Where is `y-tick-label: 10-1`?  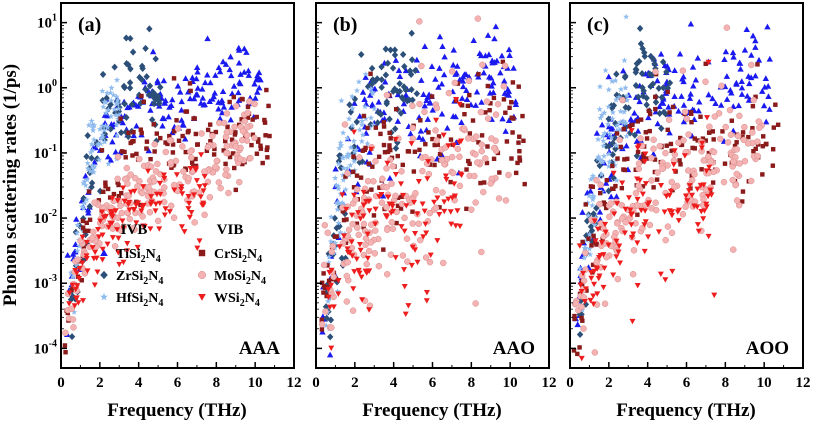
y-tick-label: 10-1 is located at coordinates (45, 152).